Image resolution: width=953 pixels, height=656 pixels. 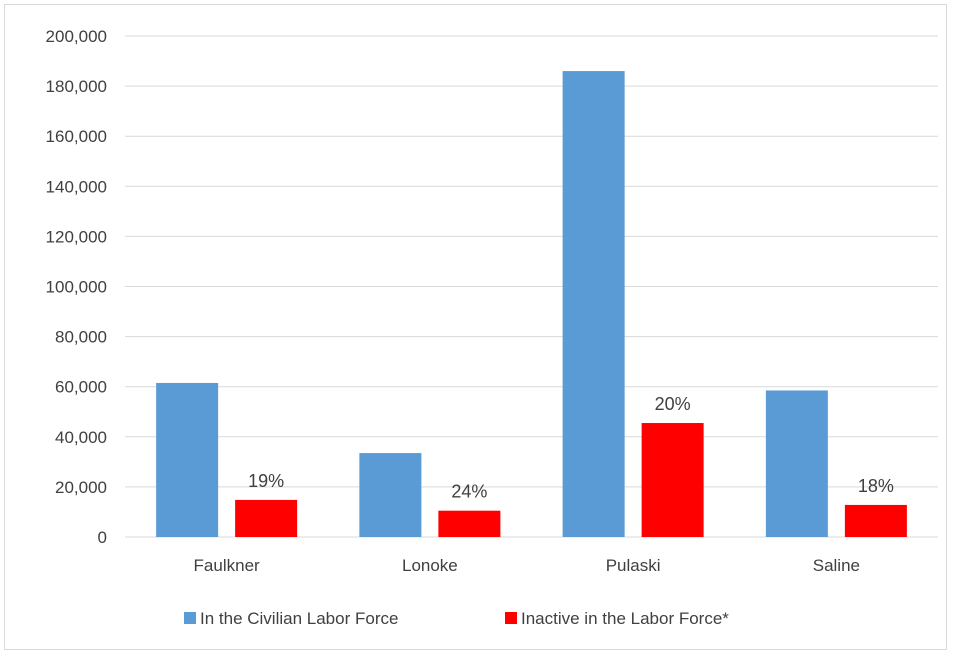 I want to click on y-tick-label: 140,000, so click(x=76, y=186).